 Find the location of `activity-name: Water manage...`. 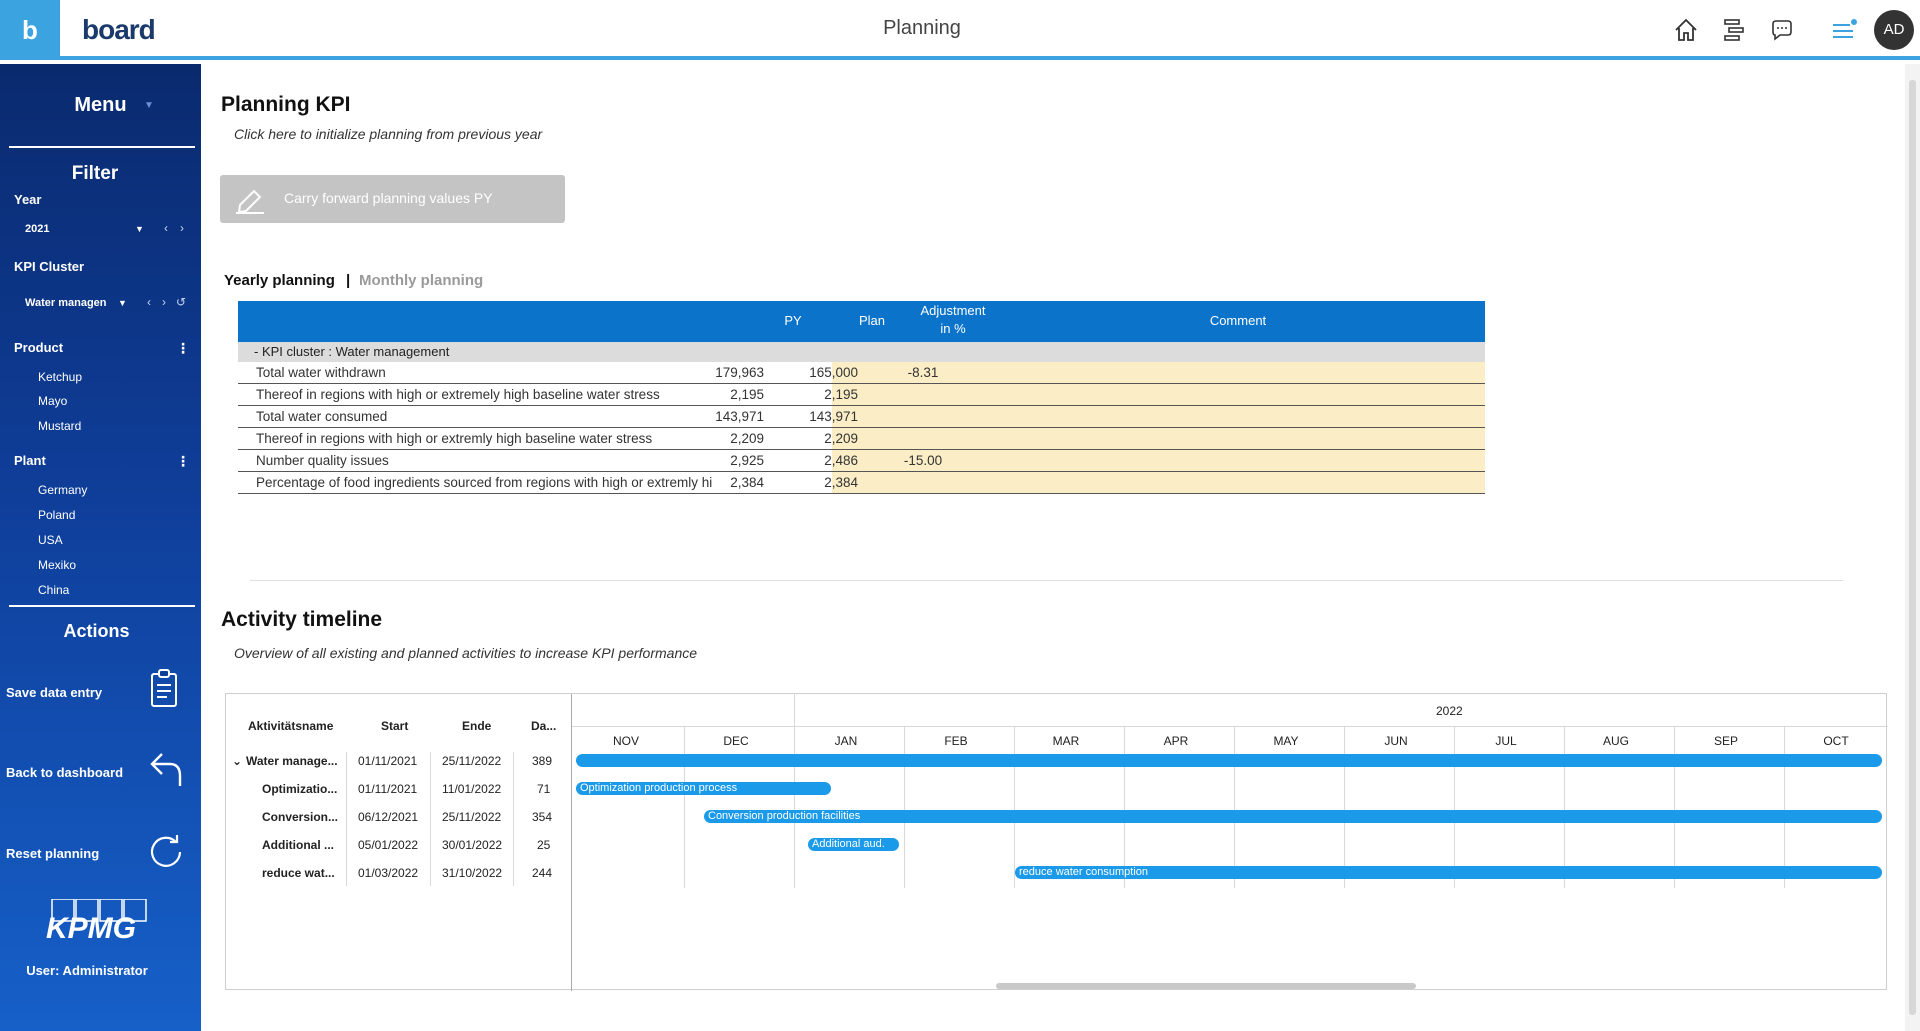

activity-name: Water manage... is located at coordinates (292, 761).